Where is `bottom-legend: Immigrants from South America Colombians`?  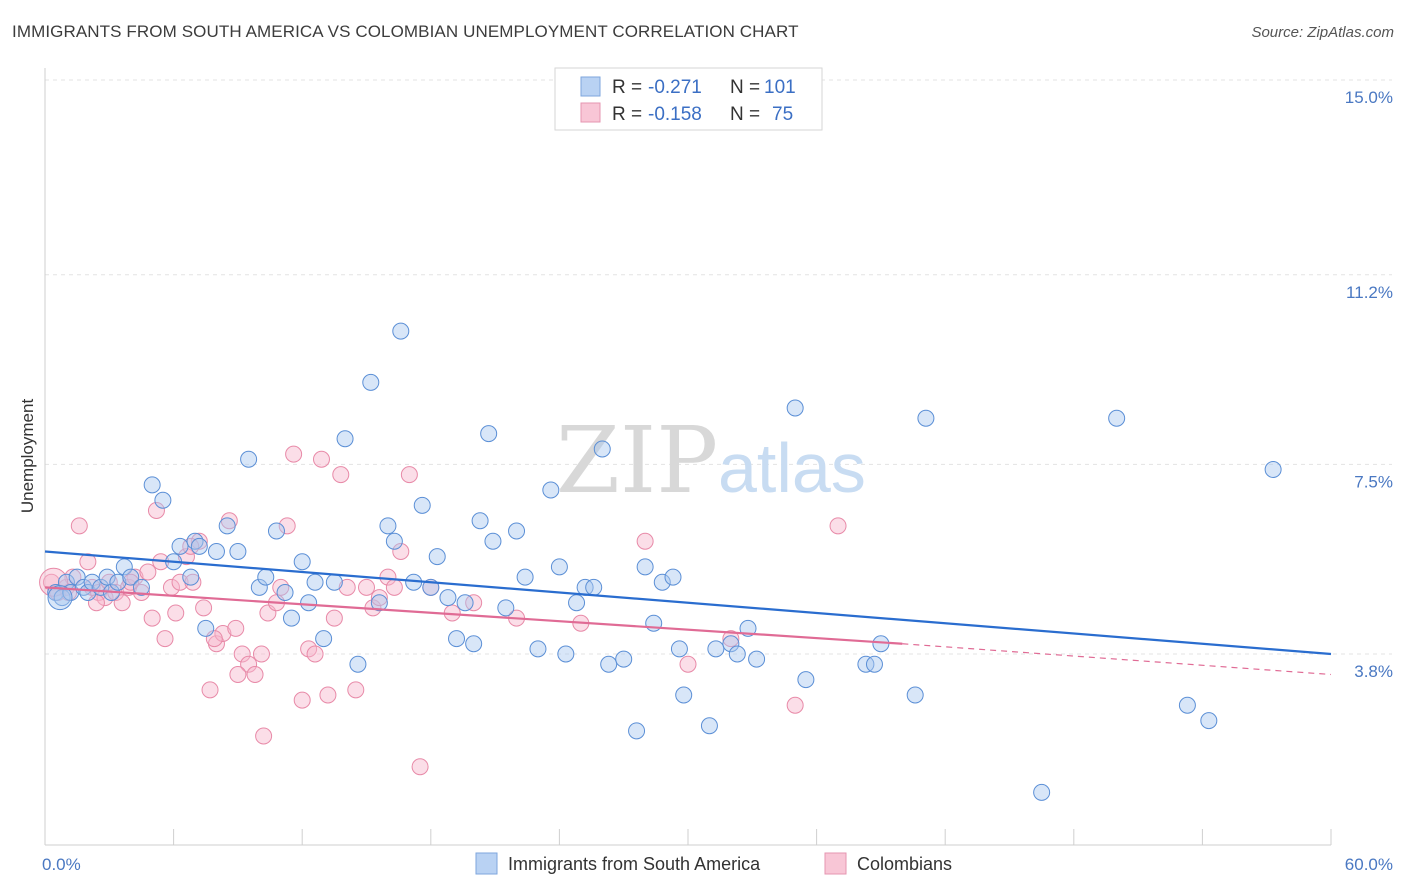
bottom-legend: Immigrants from South America Colombians is located at coordinates (713, 863).